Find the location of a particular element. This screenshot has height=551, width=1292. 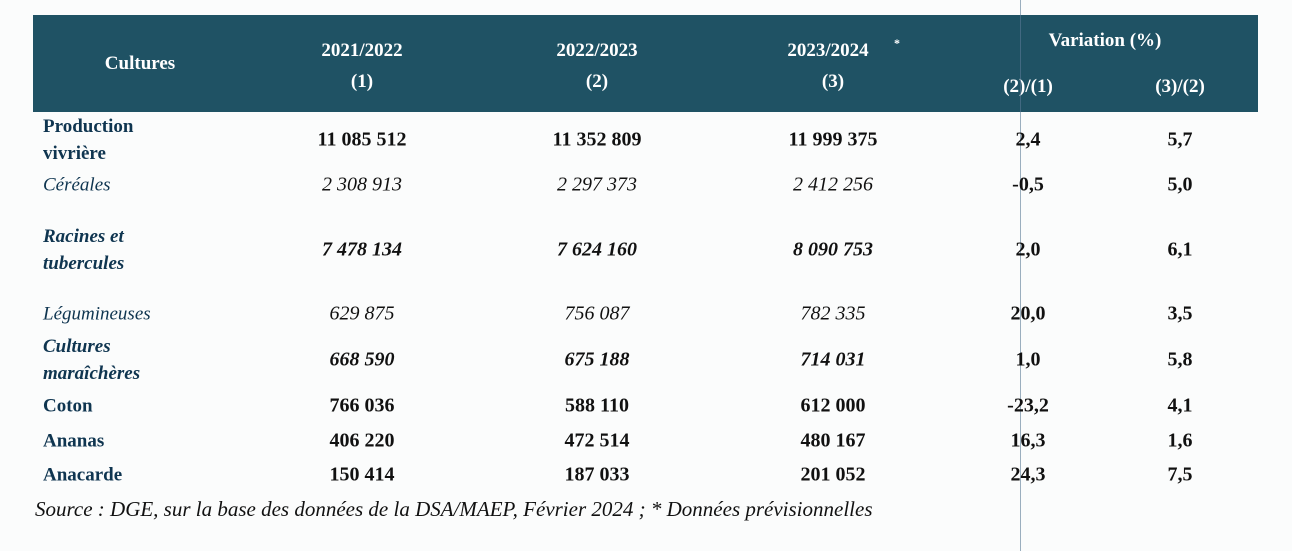

header-cell: (3) is located at coordinates (833, 81).